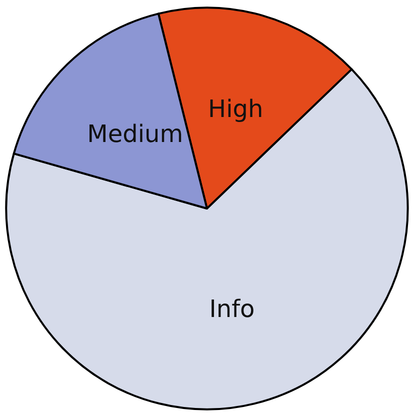 The height and width of the screenshot is (417, 414). Describe the element at coordinates (135, 134) in the screenshot. I see `slice-label: Medium` at that location.